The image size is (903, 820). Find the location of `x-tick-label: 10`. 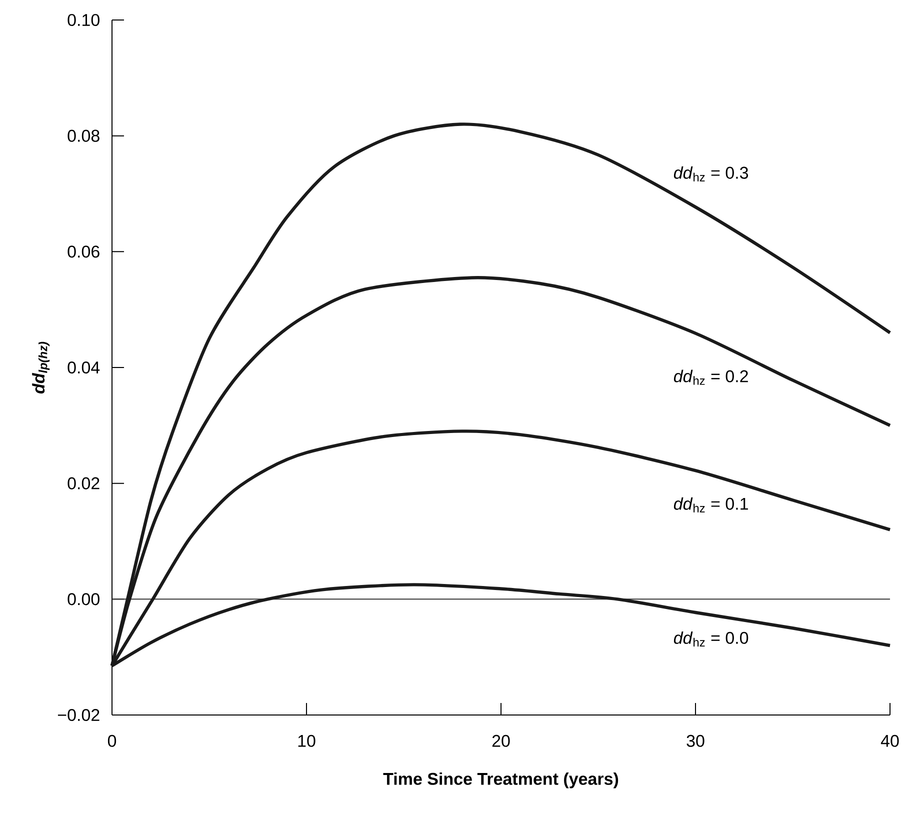

x-tick-label: 10 is located at coordinates (307, 740).